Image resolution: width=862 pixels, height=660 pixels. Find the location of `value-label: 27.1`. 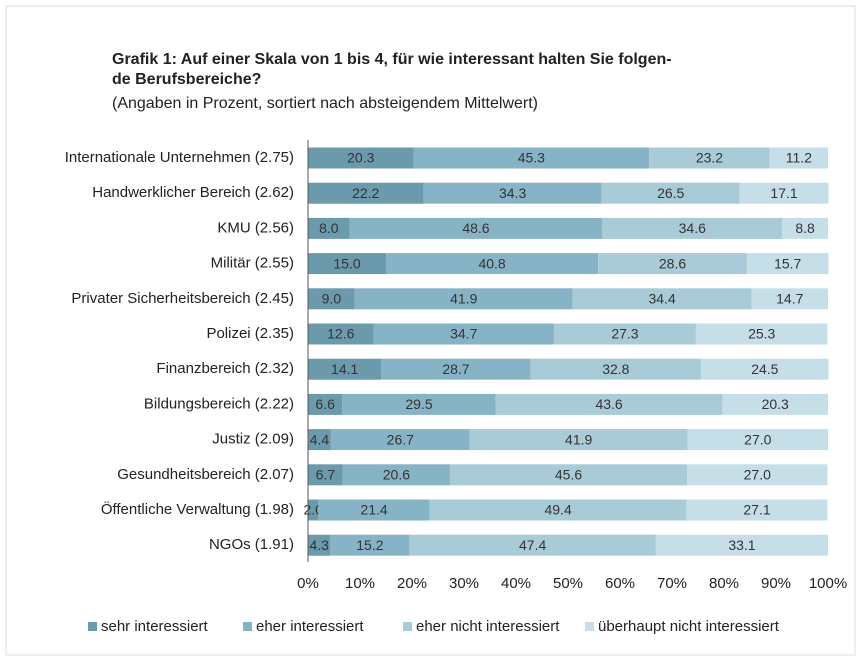

value-label: 27.1 is located at coordinates (756, 510).